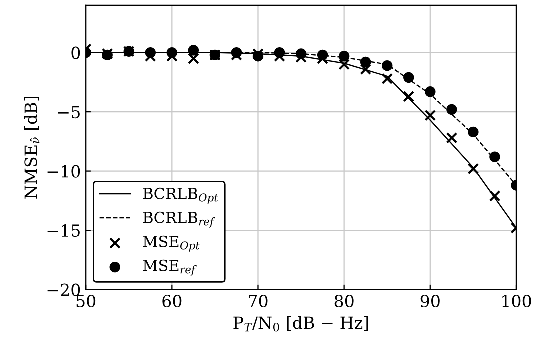  What do you see at coordinates (86, 301) in the screenshot?
I see `x-tick-label: 50` at bounding box center [86, 301].